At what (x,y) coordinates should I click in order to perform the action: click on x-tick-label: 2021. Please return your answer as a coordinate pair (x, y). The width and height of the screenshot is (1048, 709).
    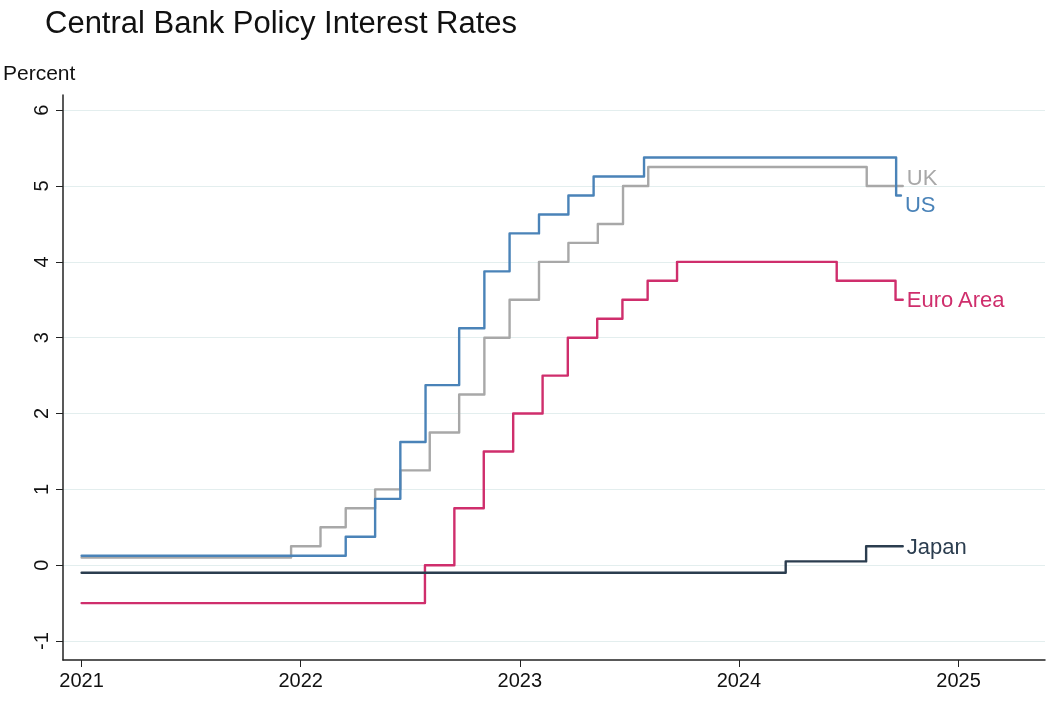
    Looking at the image, I should click on (81, 680).